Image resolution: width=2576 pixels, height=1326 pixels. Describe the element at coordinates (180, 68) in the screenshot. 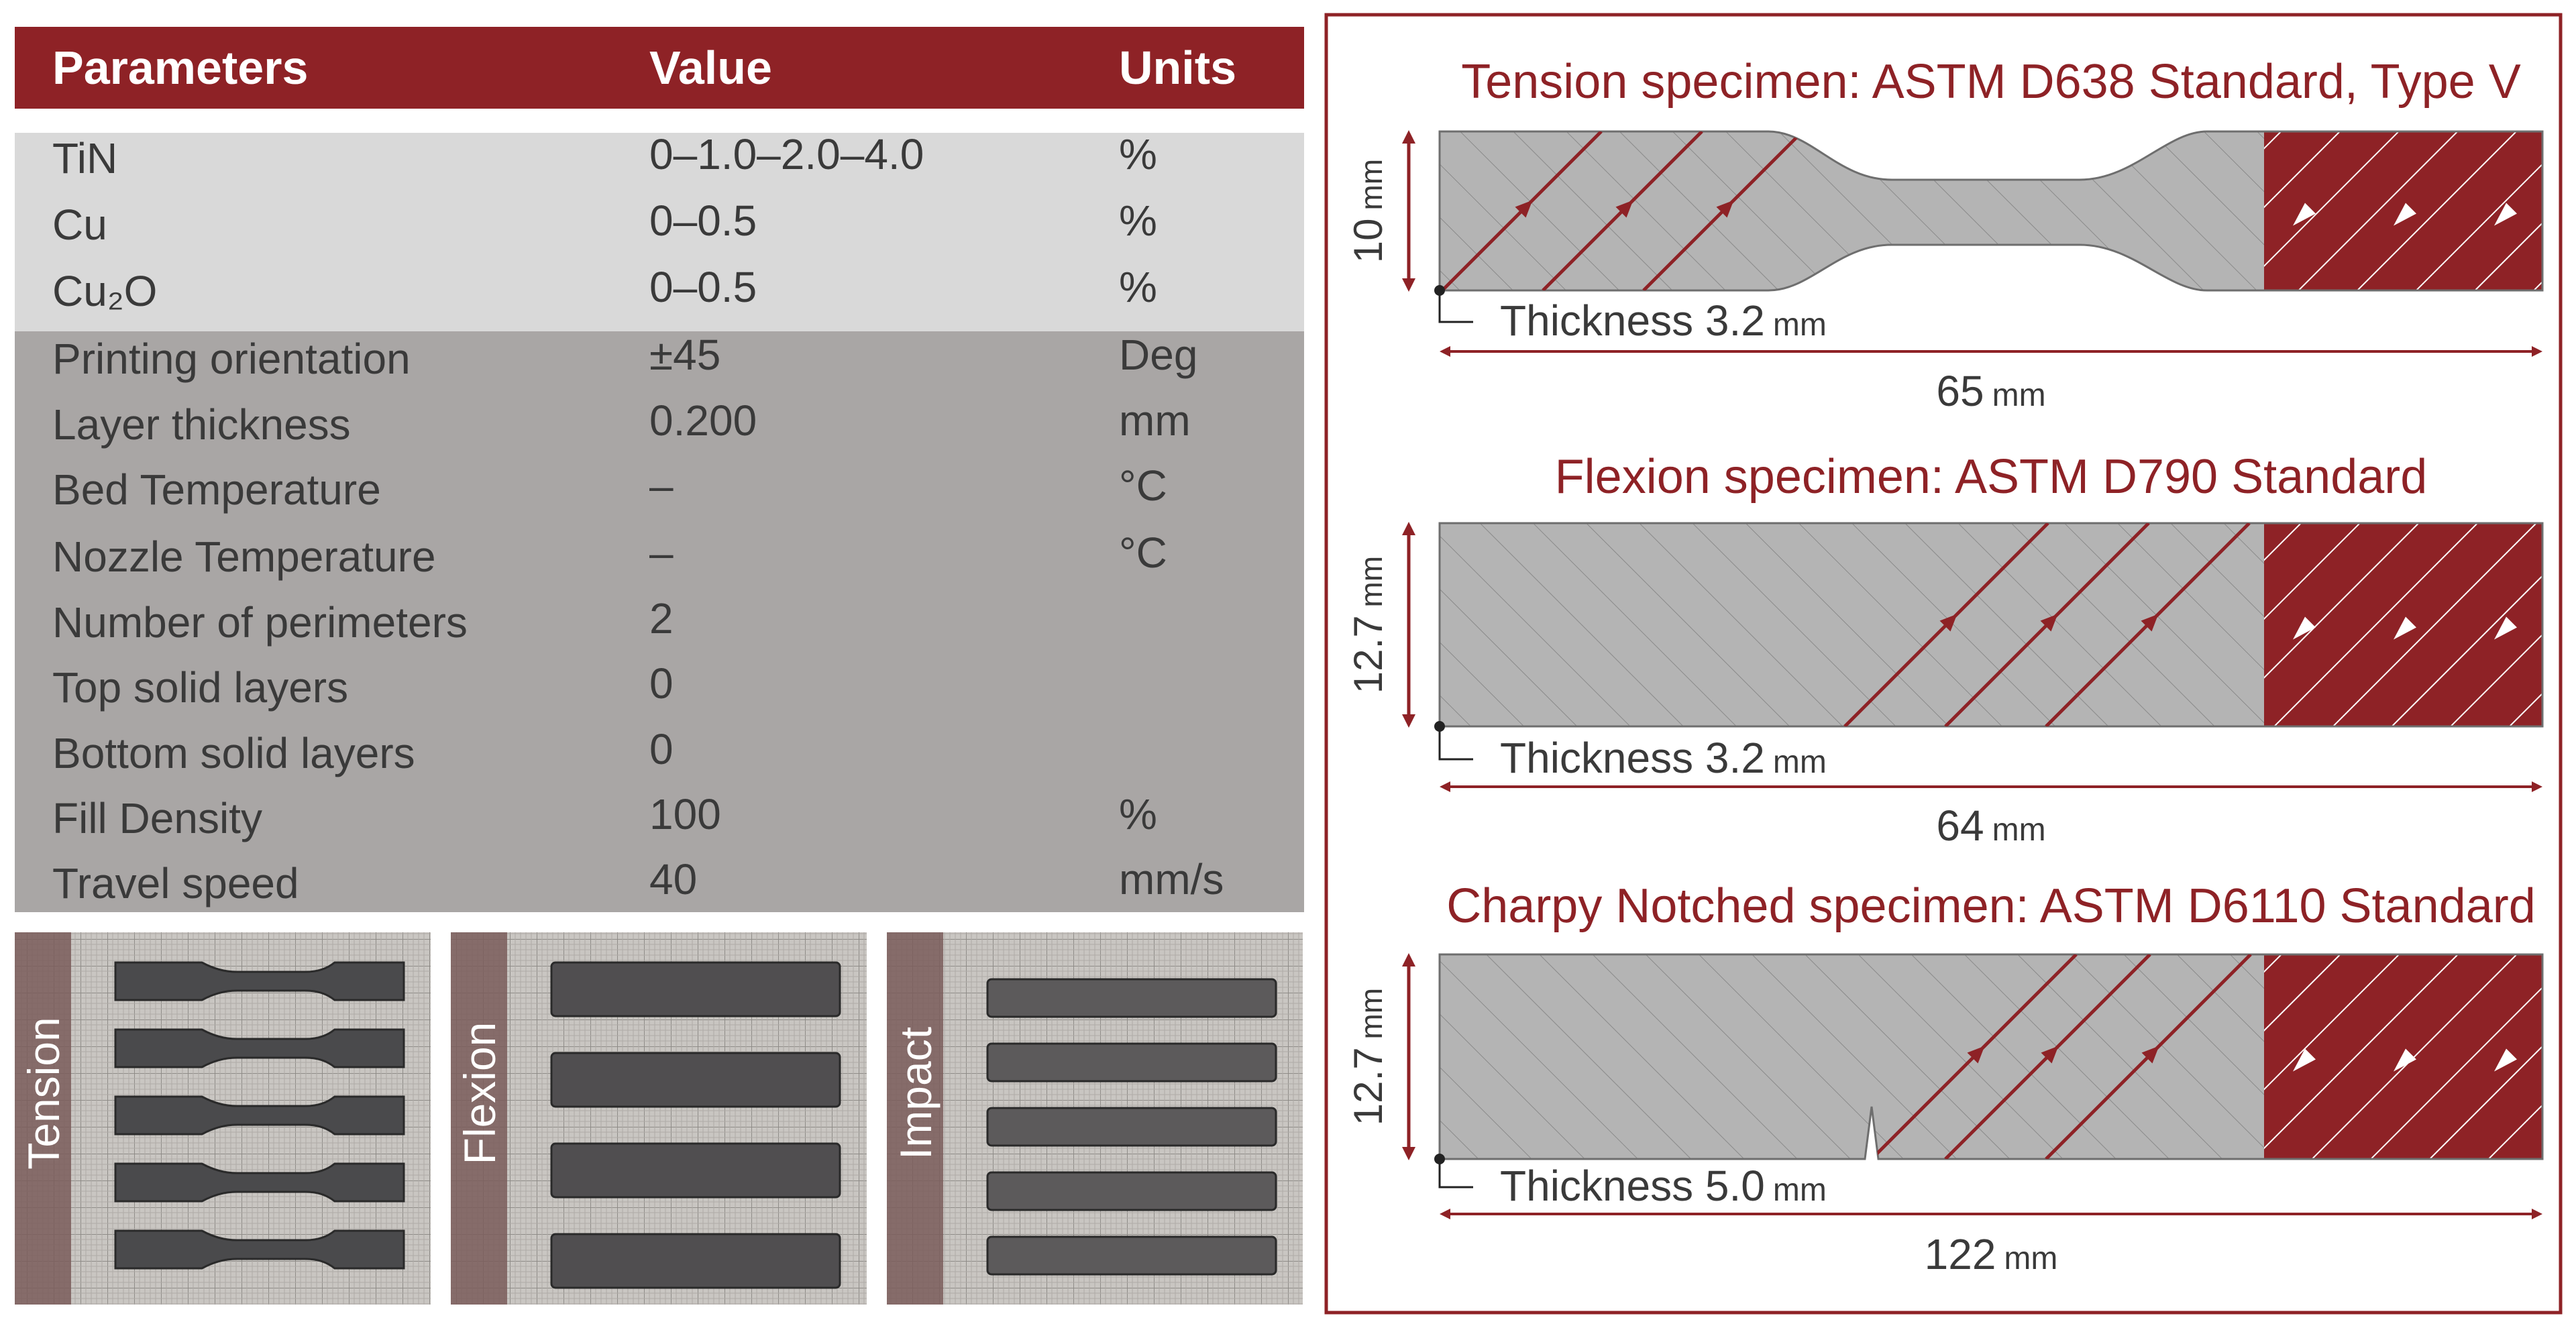

I see `header-parameters: Parameters` at that location.